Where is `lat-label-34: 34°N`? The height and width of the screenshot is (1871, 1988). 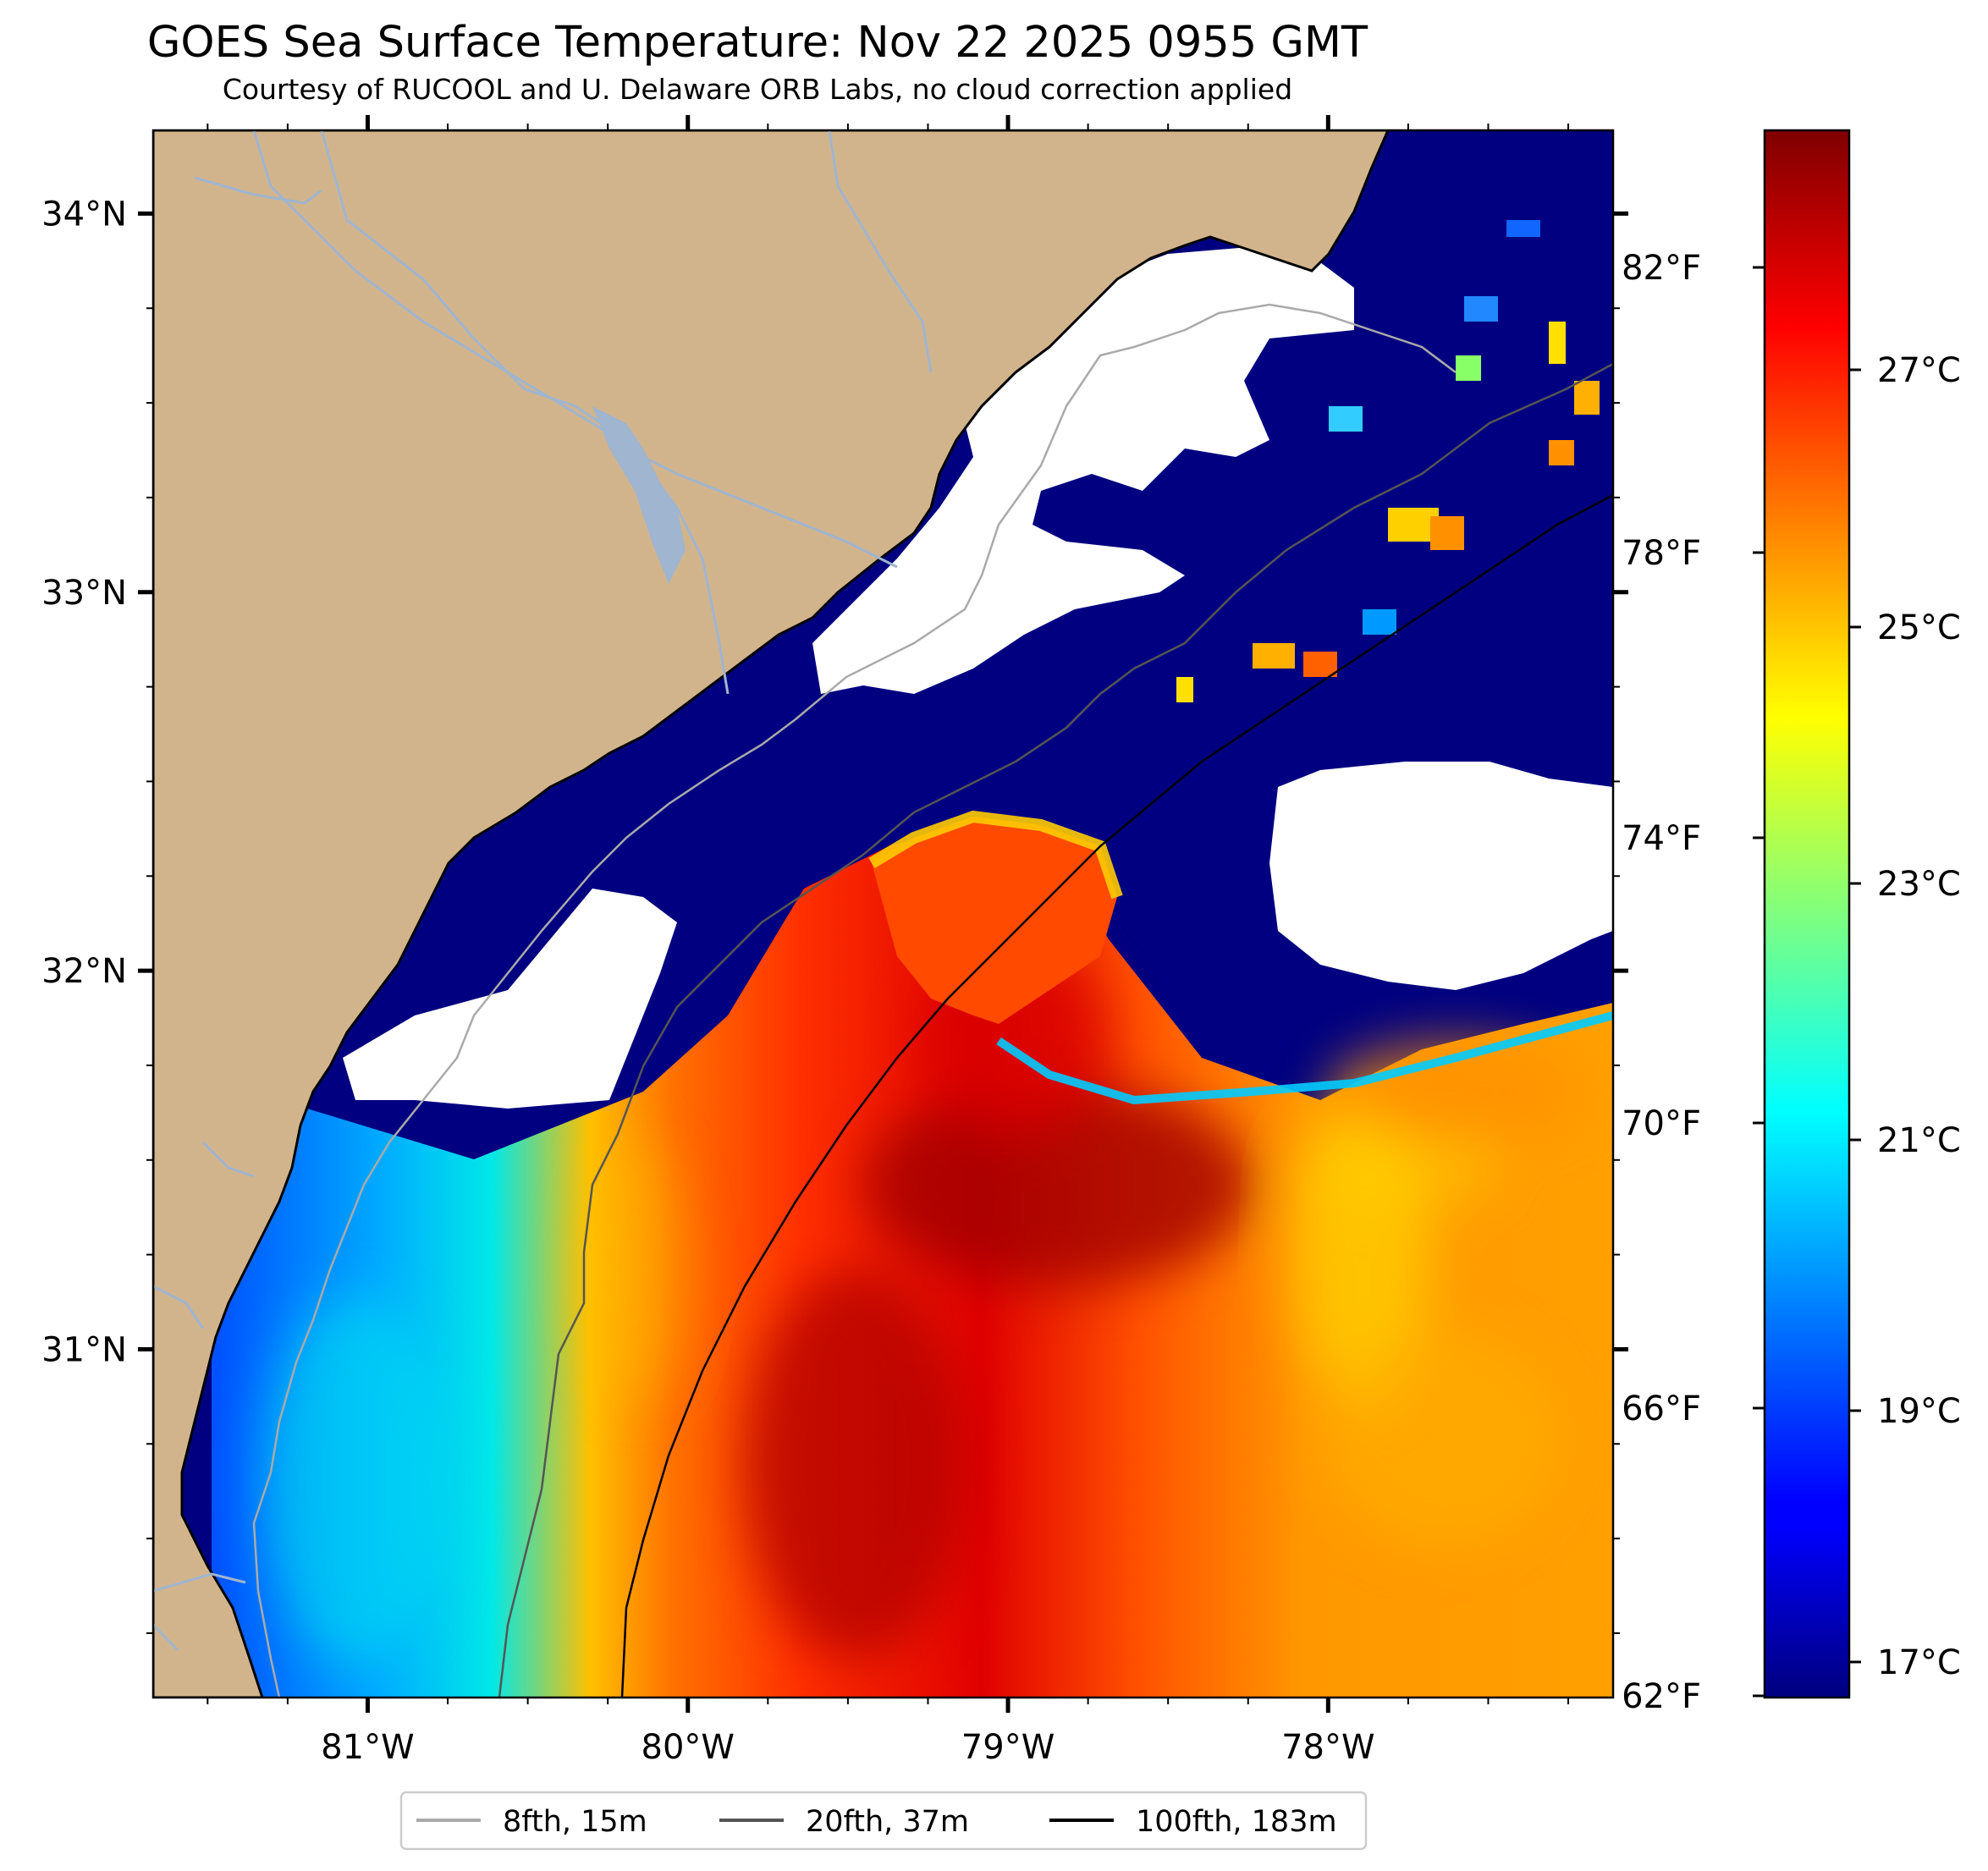 lat-label-34: 34°N is located at coordinates (84, 215).